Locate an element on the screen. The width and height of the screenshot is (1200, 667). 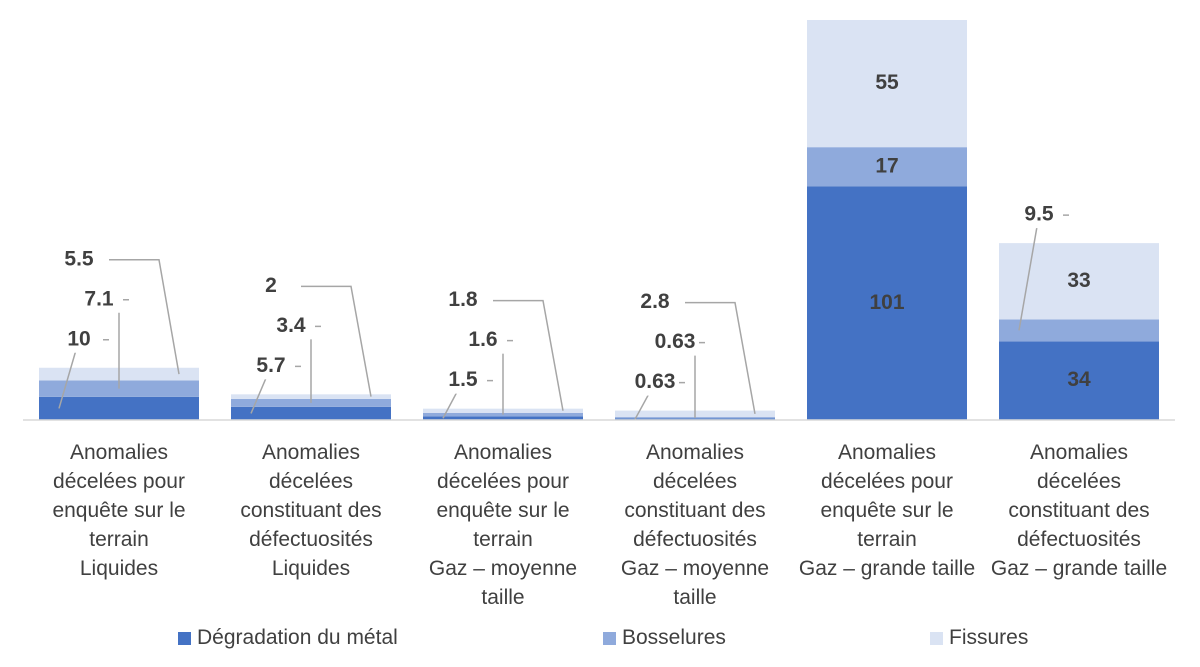
data-label: 34 is located at coordinates (1079, 379).